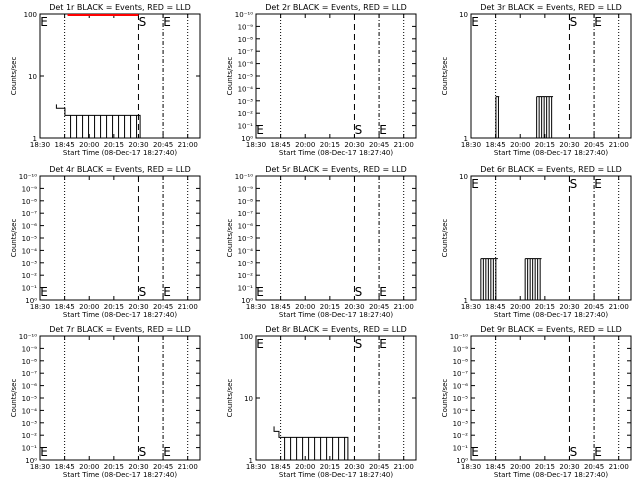 Image resolution: width=640 pixels, height=480 pixels. What do you see at coordinates (246, 189) in the screenshot?
I see `y-tick-label: 10⁻⁹` at bounding box center [246, 189].